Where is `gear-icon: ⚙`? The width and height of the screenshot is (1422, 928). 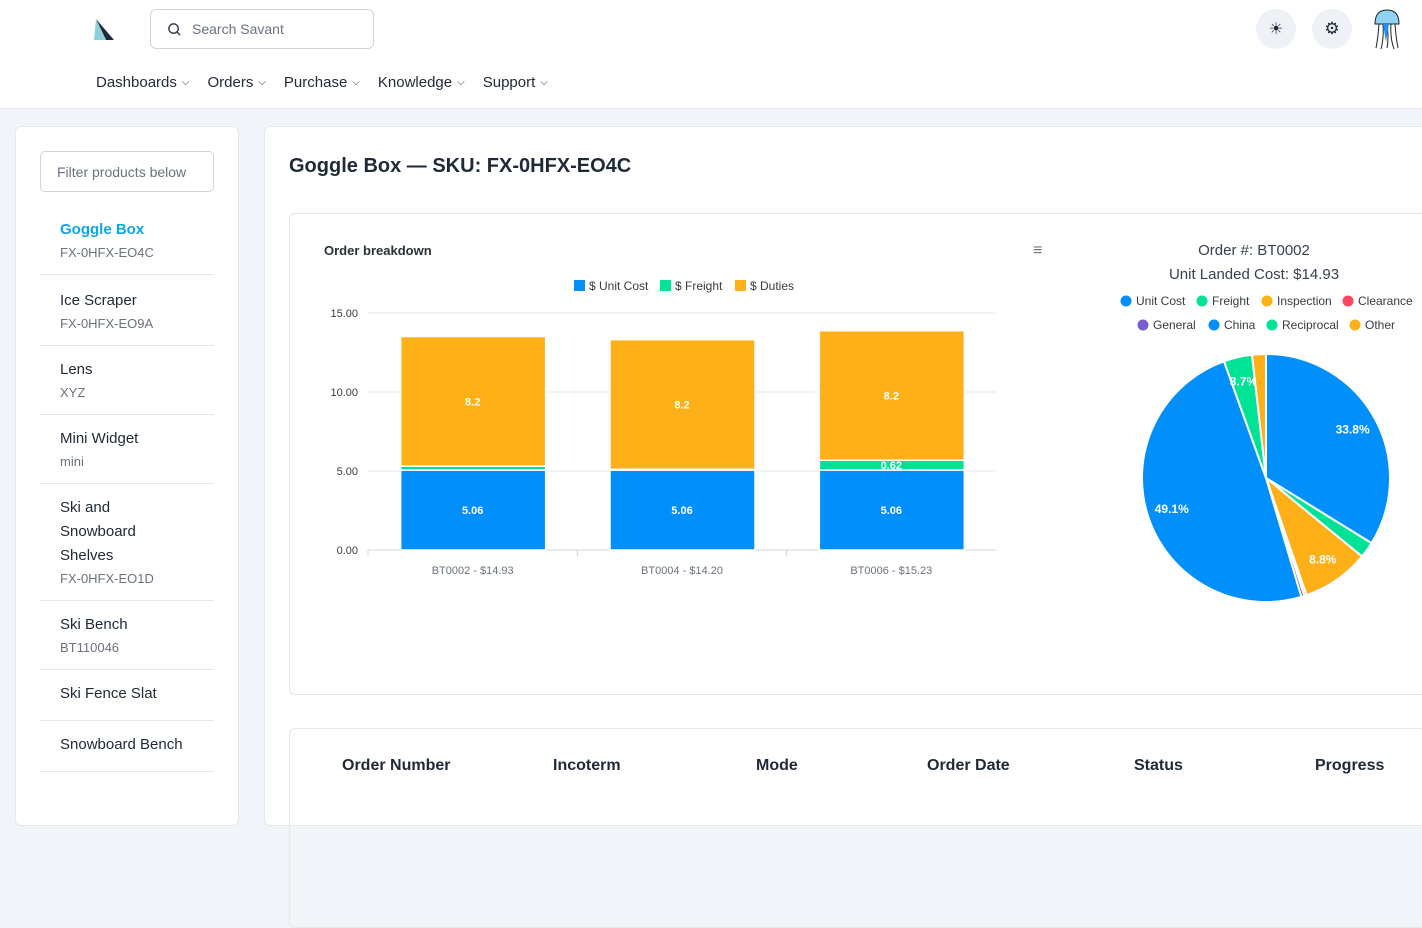 gear-icon: ⚙ is located at coordinates (1332, 28).